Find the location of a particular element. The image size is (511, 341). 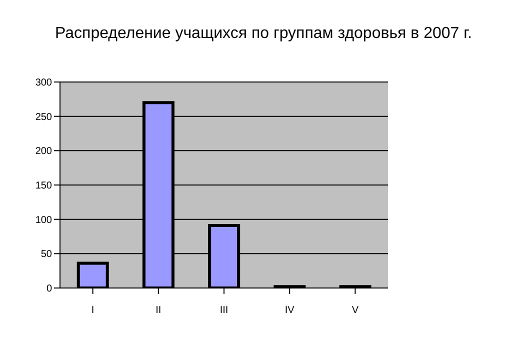

x-tick-label: II is located at coordinates (159, 310).